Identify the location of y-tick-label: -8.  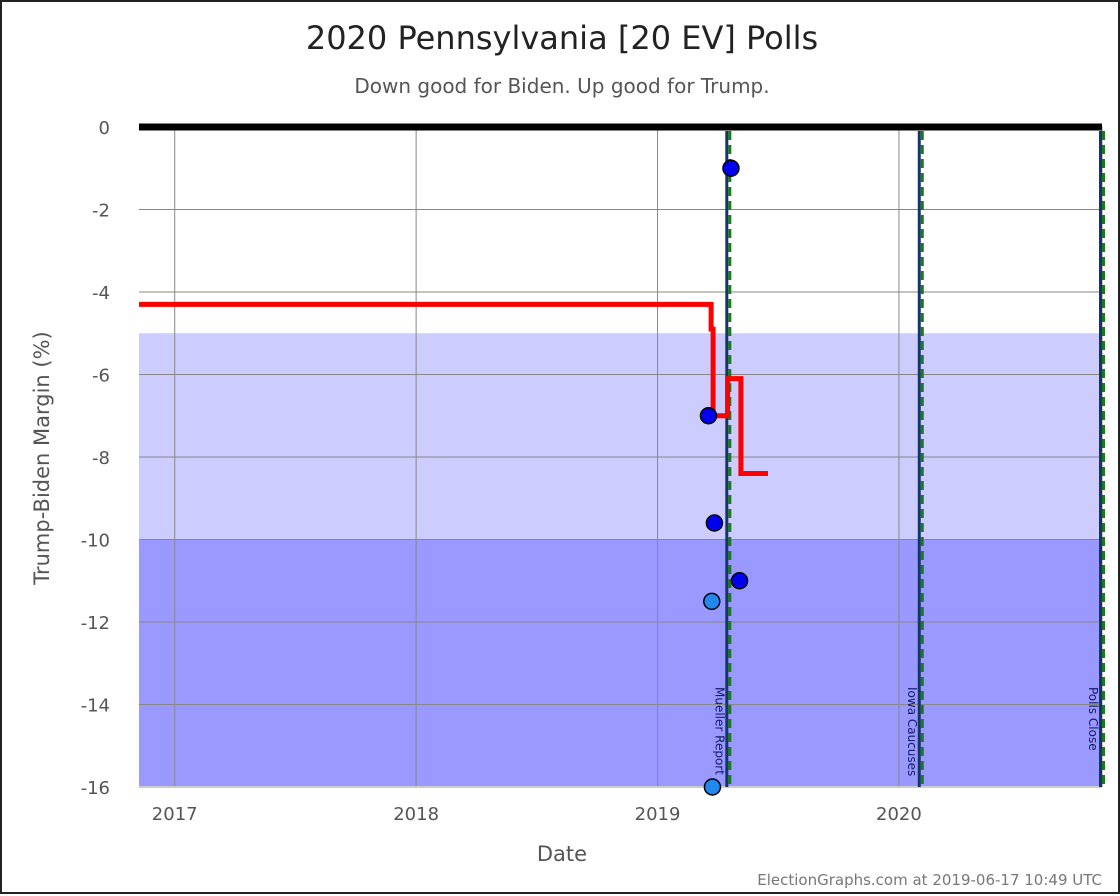
(101, 458).